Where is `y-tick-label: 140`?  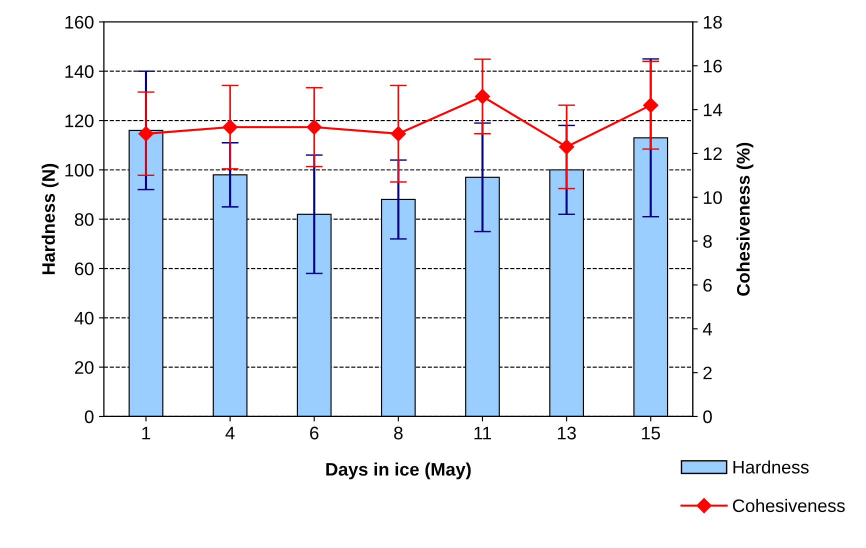 y-tick-label: 140 is located at coordinates (79, 71).